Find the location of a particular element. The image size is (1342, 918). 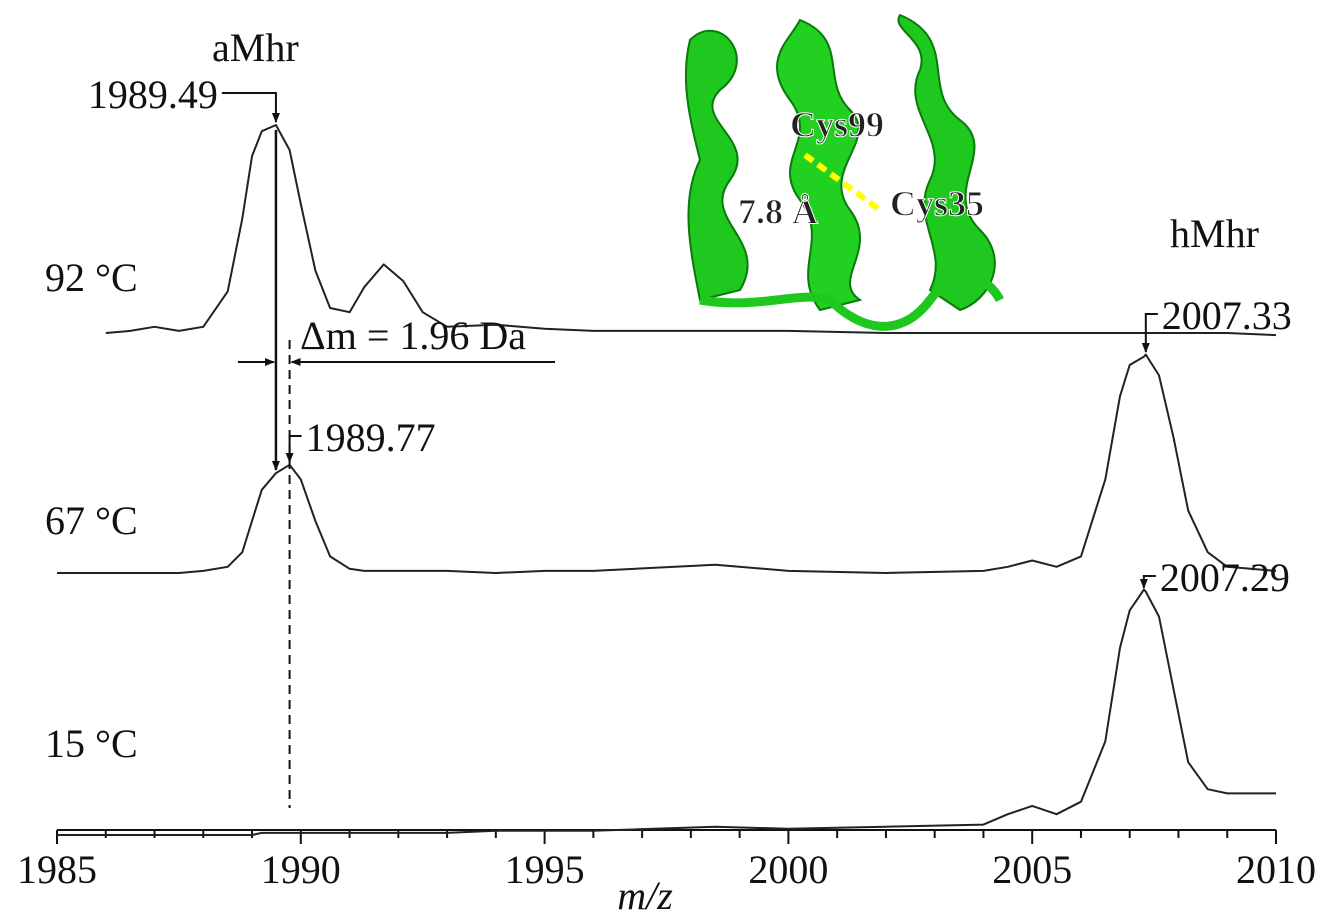

loop is located at coordinates (852, 301).